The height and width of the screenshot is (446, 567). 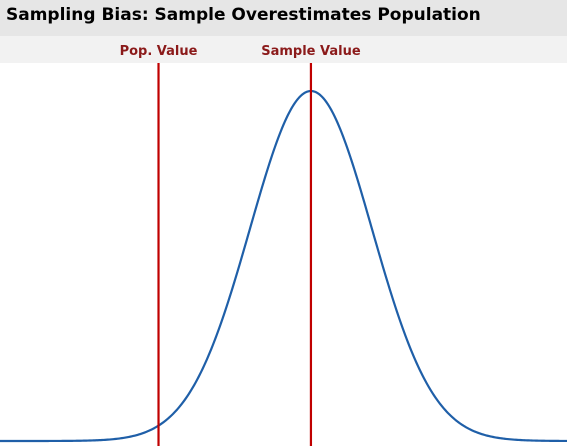 I want to click on reference-line-label-1: Sample Value, so click(x=311, y=51).